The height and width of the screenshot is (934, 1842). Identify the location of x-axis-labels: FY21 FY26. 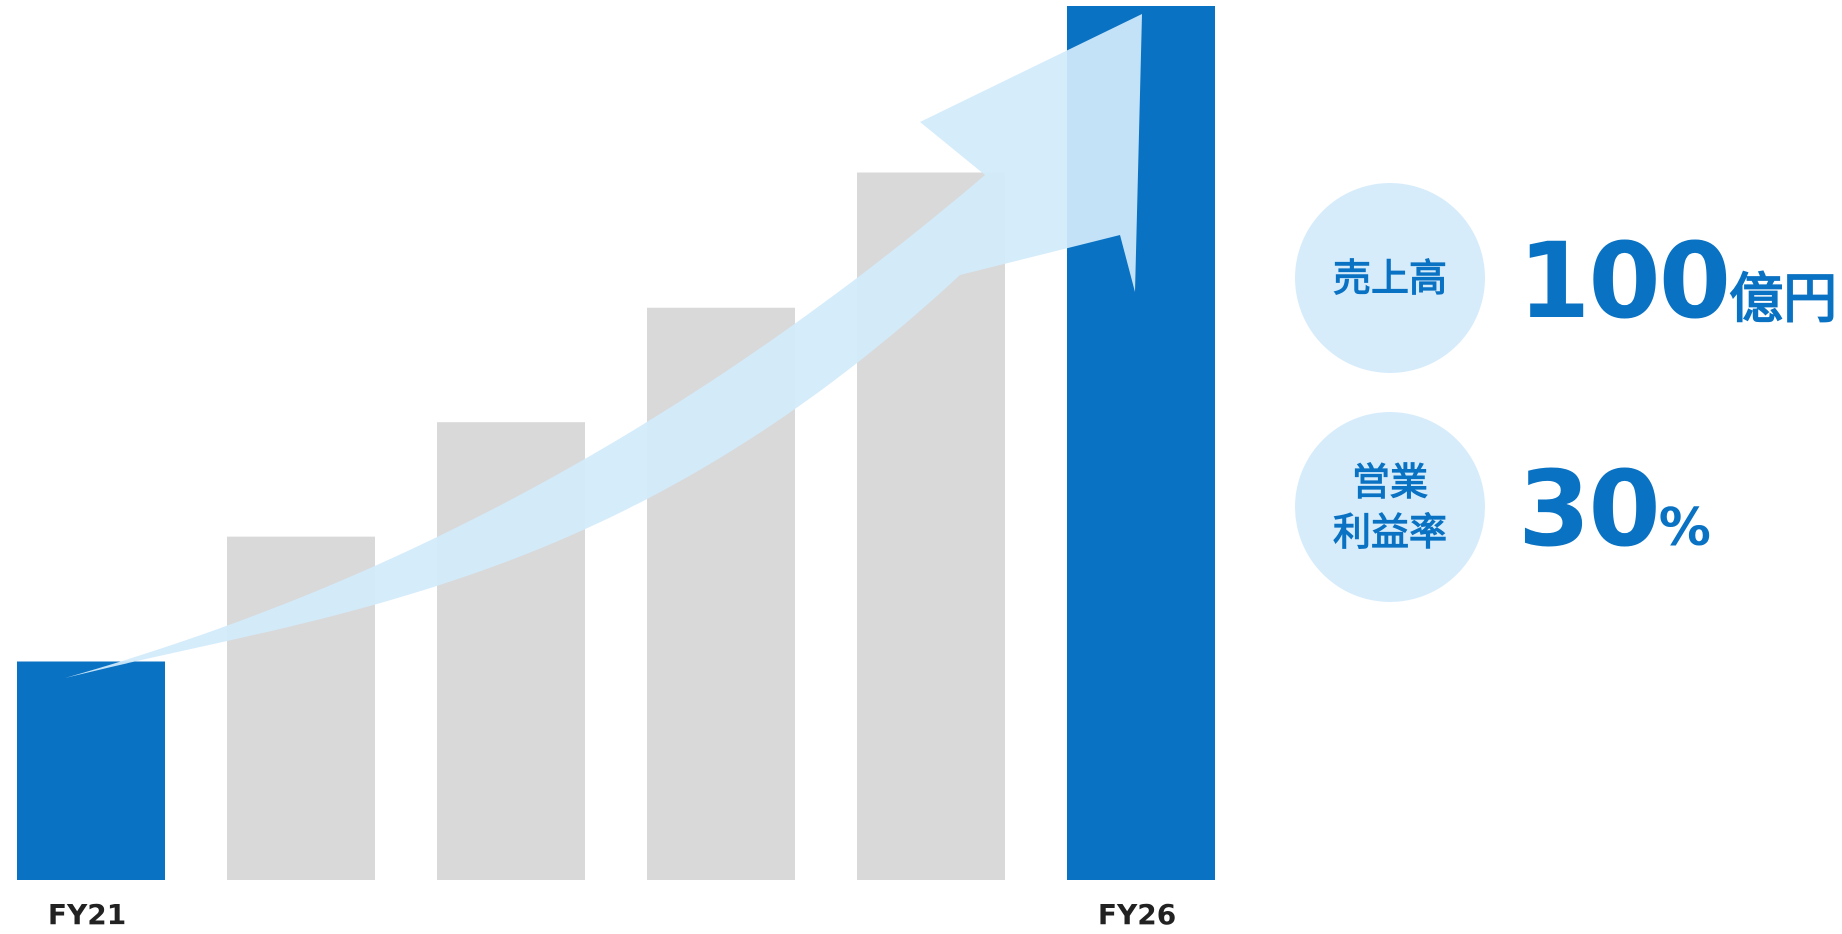
(612, 914).